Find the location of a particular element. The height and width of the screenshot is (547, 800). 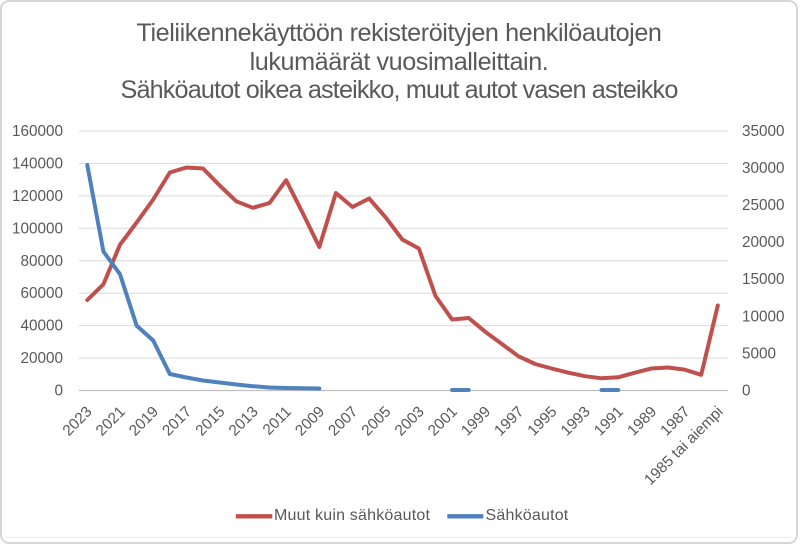

svg-text: 2021 is located at coordinates (111, 421).